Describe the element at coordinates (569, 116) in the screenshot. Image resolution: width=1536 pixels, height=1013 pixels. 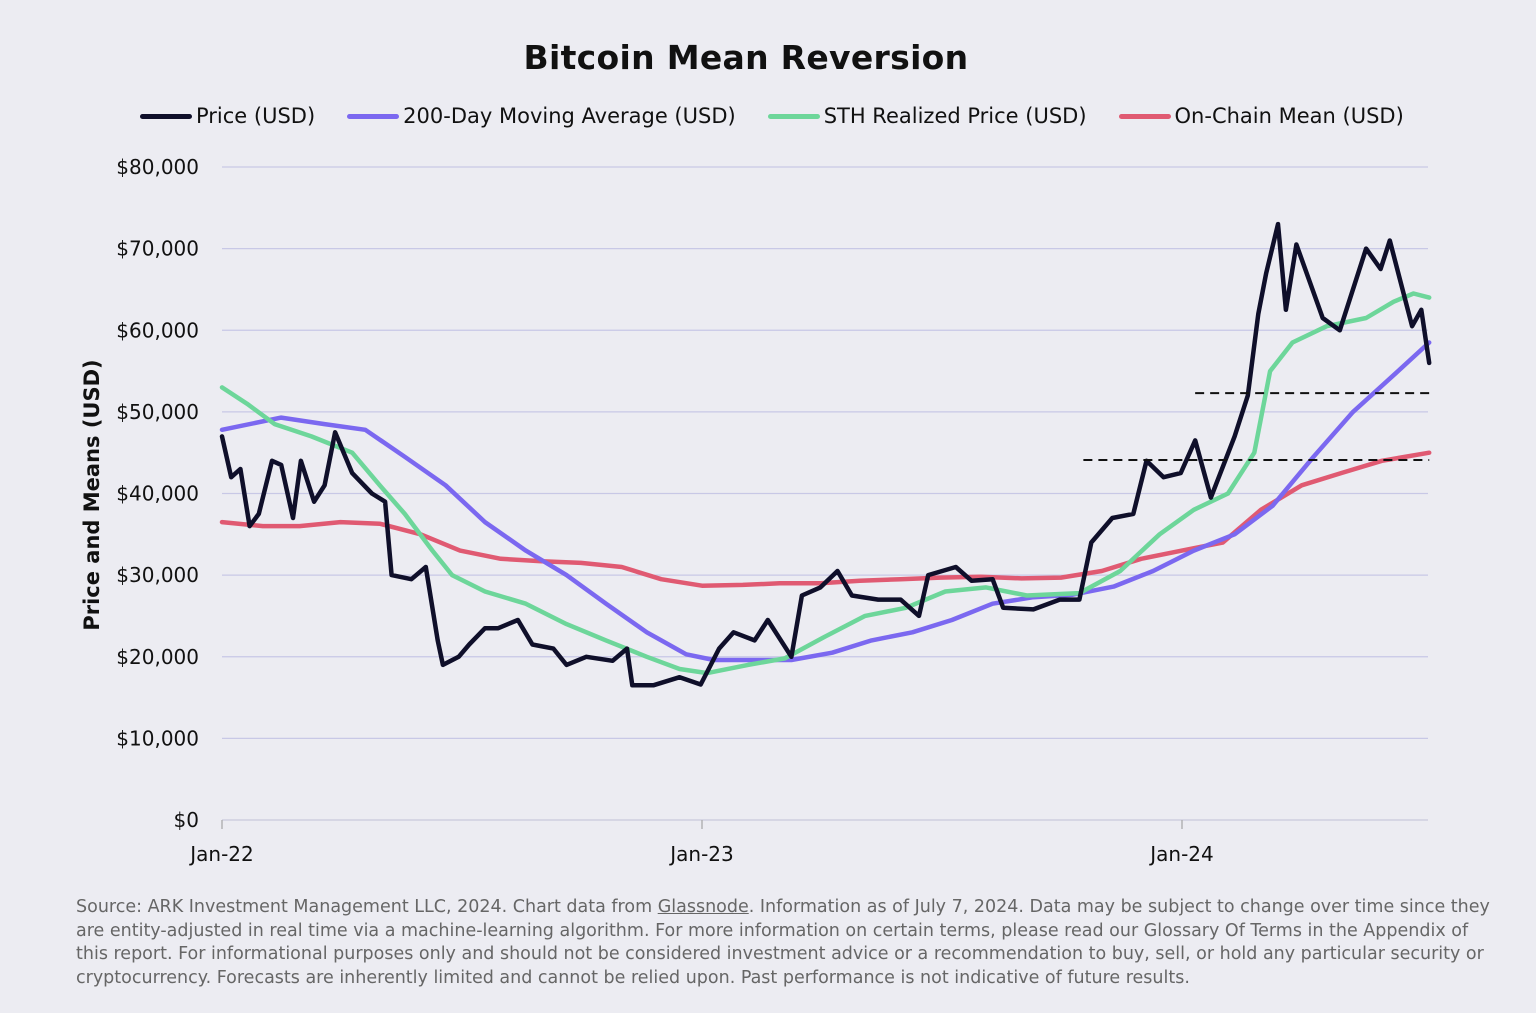
I see `legend-label: 200-Day Moving Average (USD)` at that location.